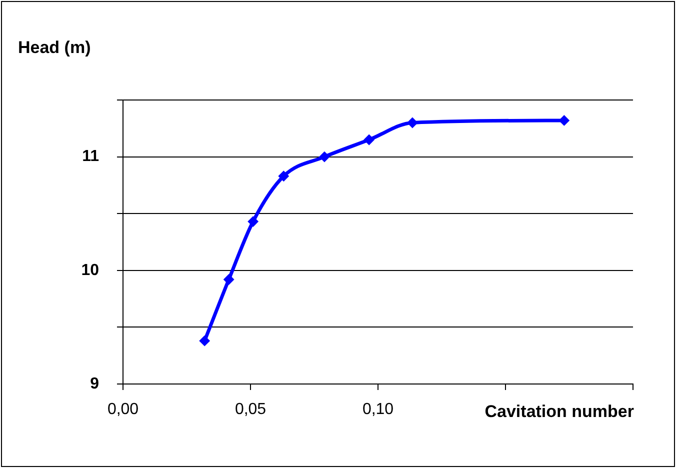  I want to click on x-tick-label: 0,10, so click(378, 409).